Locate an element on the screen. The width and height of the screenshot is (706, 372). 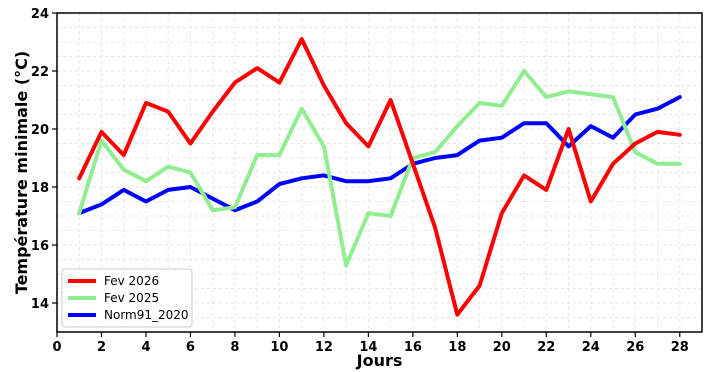
x-tick-label: 28 is located at coordinates (680, 347).